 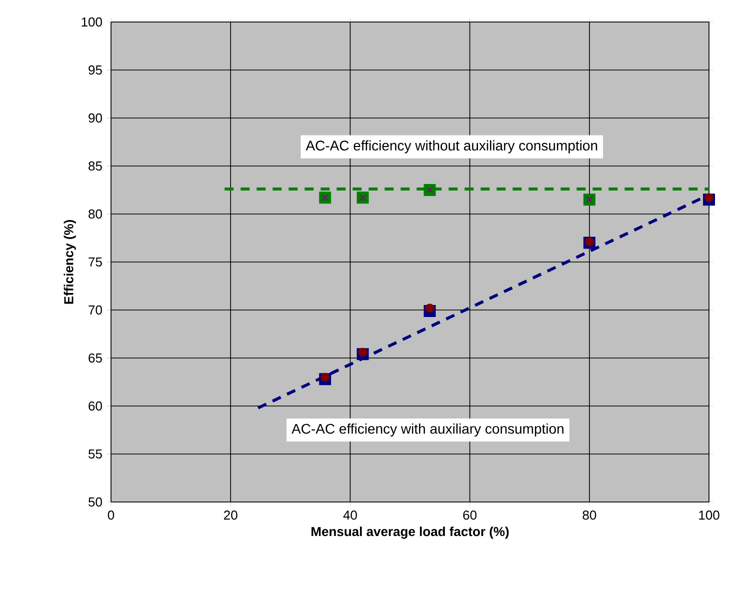 What do you see at coordinates (95, 502) in the screenshot?
I see `y-tick-label: 50` at bounding box center [95, 502].